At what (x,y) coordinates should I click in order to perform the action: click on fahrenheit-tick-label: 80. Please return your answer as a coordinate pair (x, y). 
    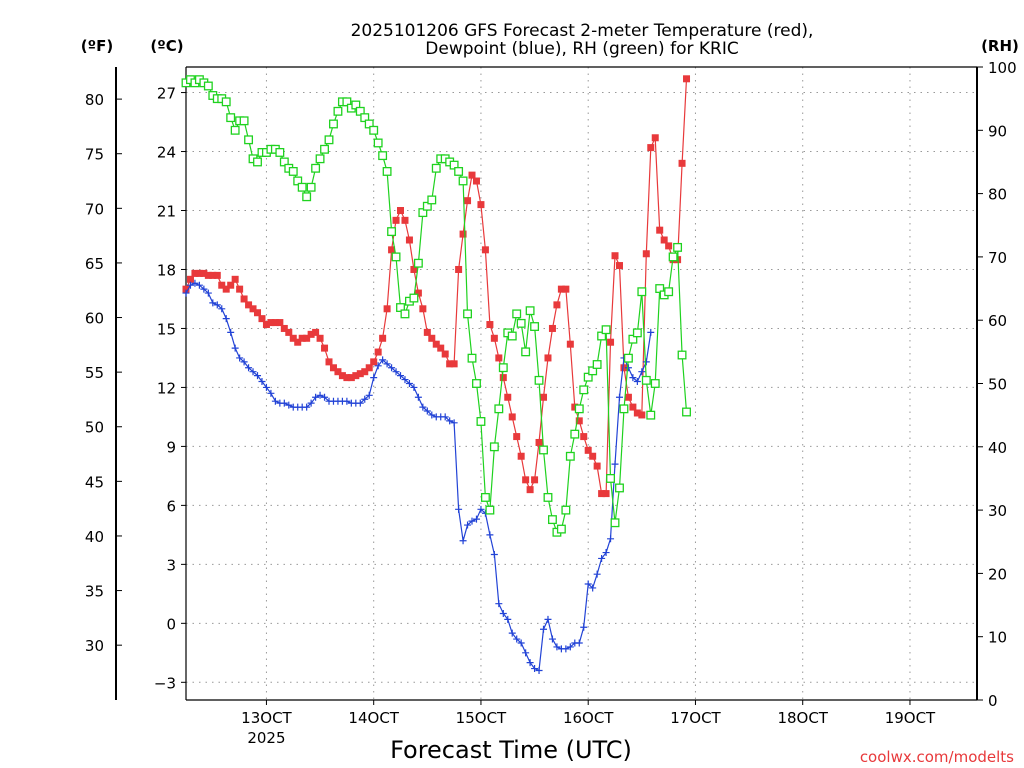
    Looking at the image, I should click on (94, 100).